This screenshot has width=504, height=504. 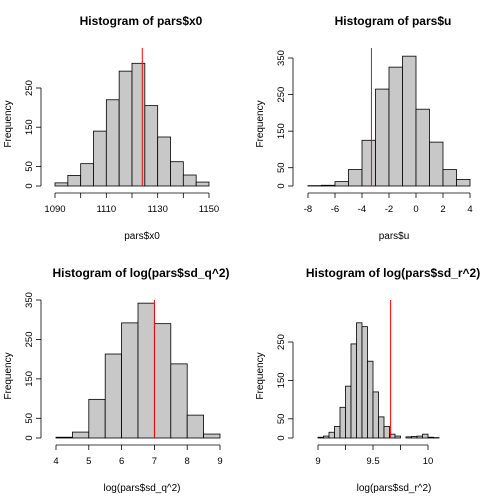 What do you see at coordinates (372, 461) in the screenshot?
I see `x-tick-label: 9.5` at bounding box center [372, 461].